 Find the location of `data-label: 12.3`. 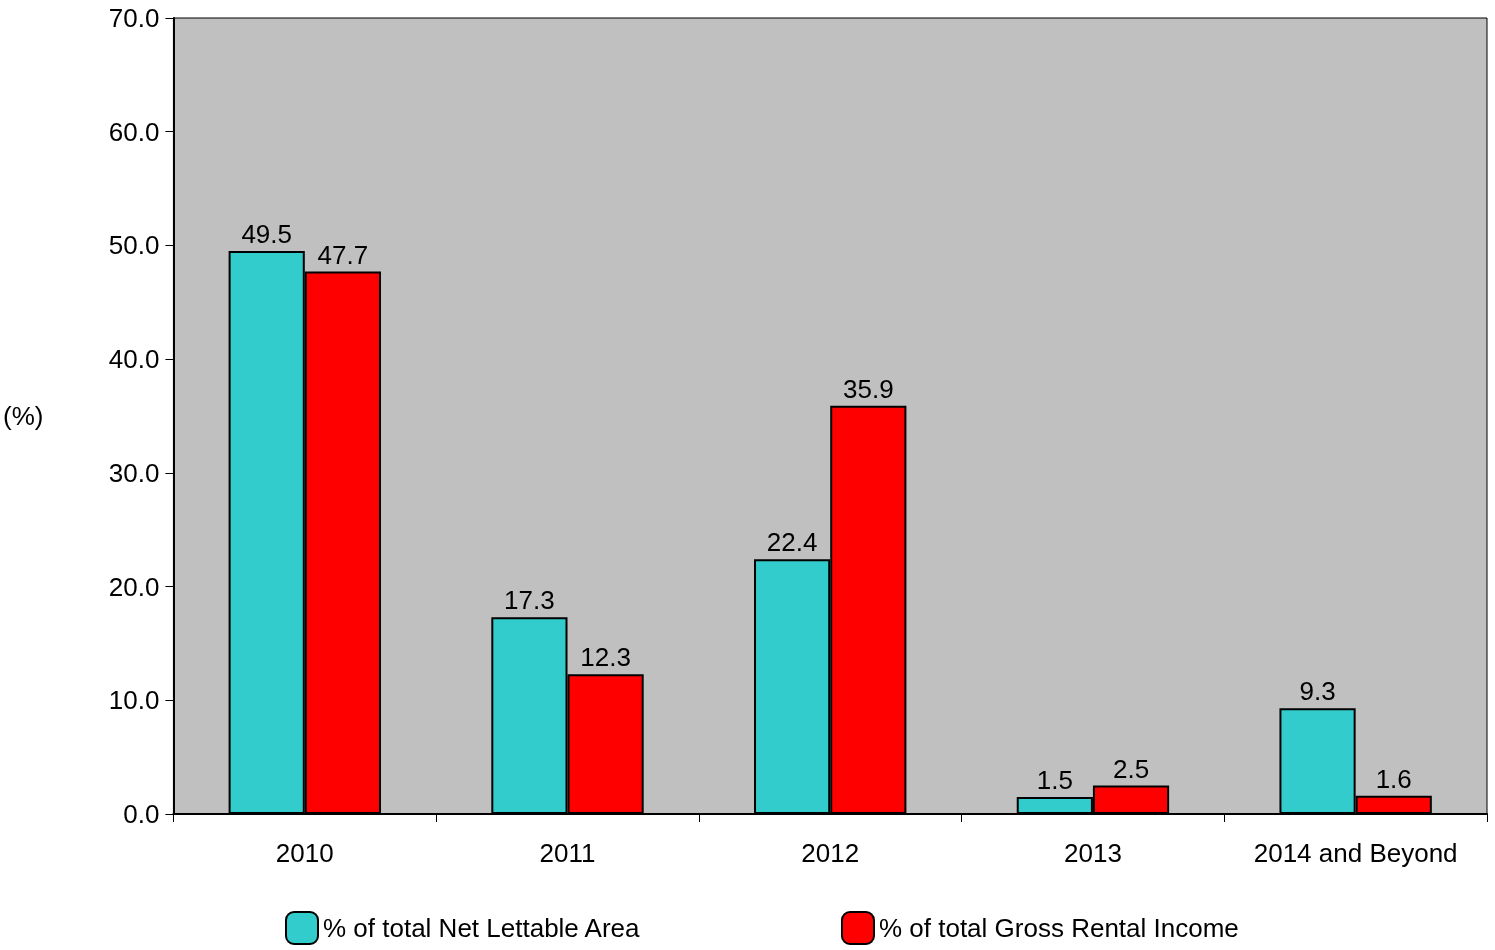

data-label: 12.3 is located at coordinates (605, 657).